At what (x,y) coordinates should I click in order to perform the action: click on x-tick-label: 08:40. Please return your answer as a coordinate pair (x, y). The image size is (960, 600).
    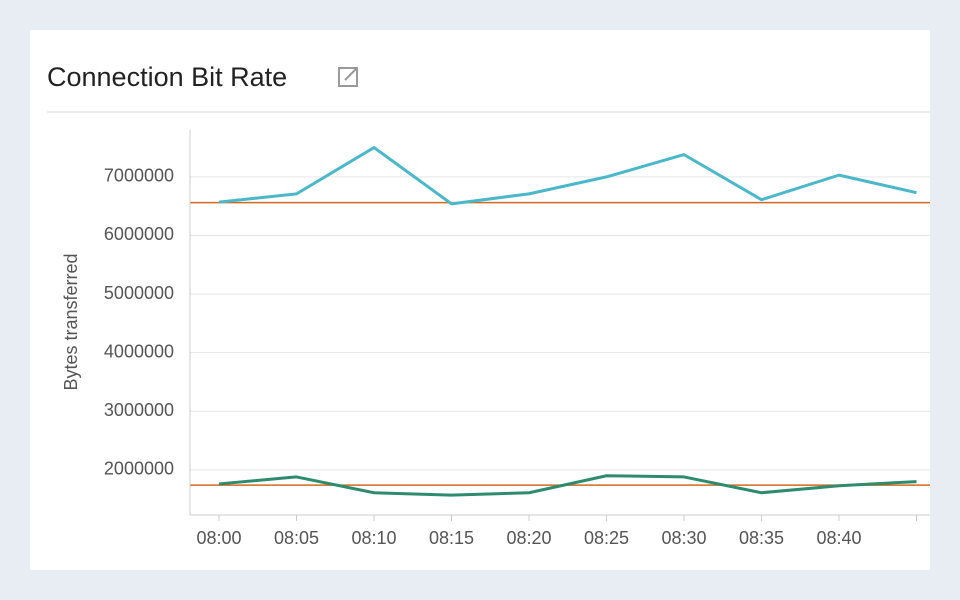
    Looking at the image, I should click on (838, 538).